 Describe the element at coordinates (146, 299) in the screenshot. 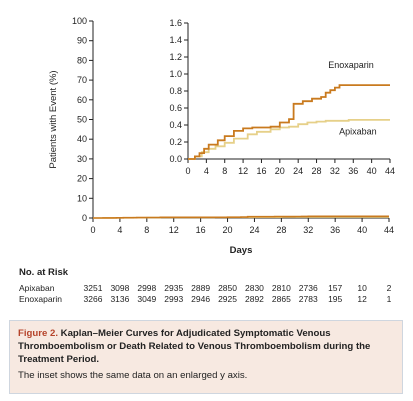

I see `risk-cell: 3049` at that location.